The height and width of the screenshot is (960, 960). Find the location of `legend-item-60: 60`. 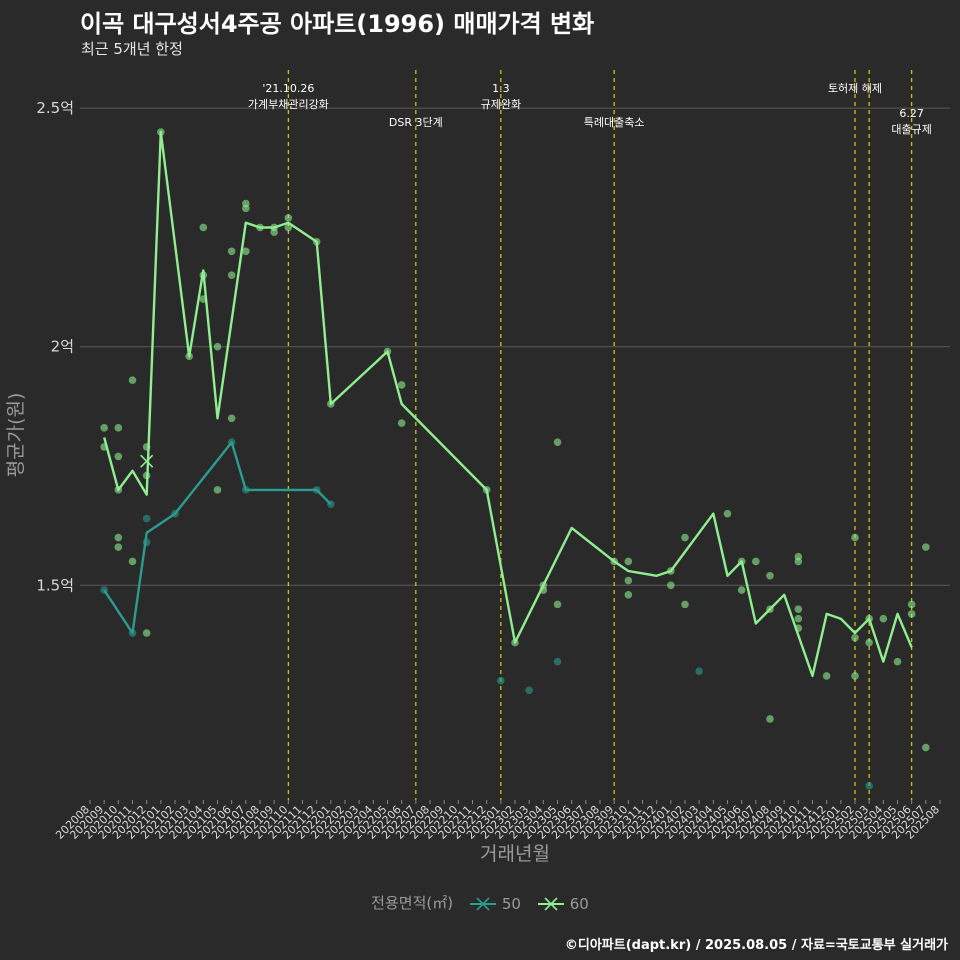

legend-item-60: 60 is located at coordinates (562, 903).